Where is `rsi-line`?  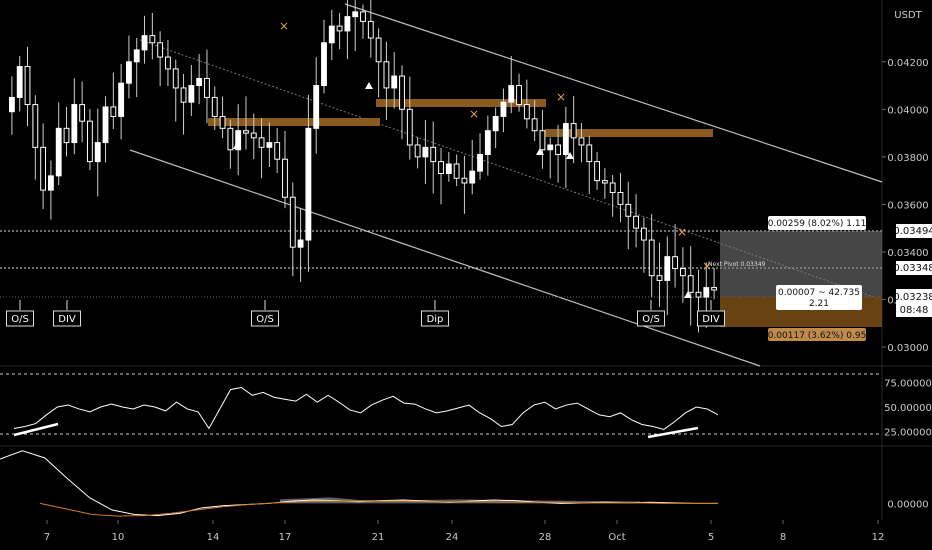 rsi-line is located at coordinates (366, 408).